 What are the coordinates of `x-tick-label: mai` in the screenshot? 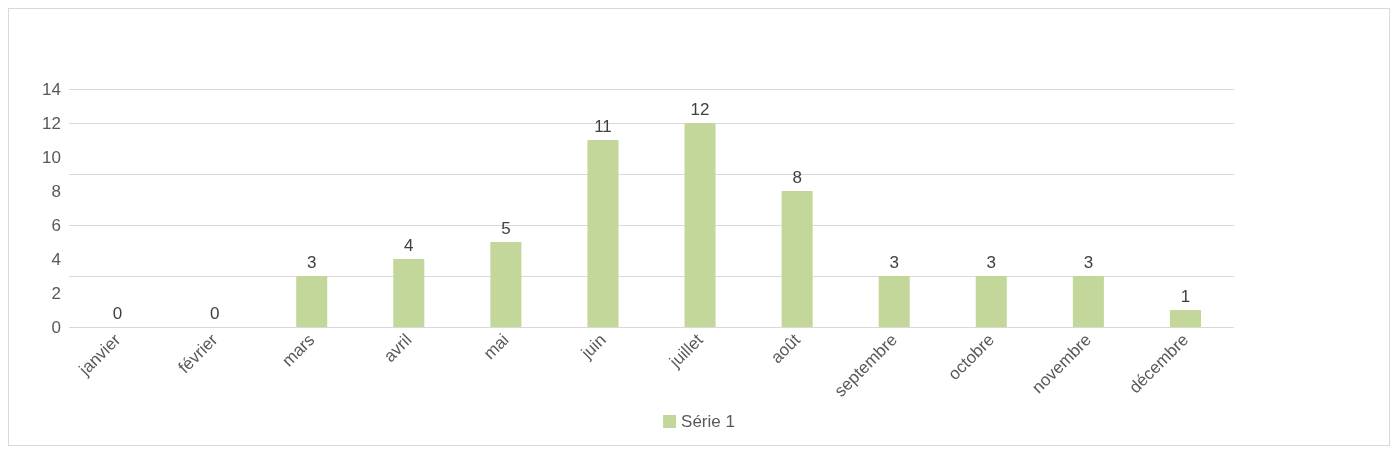 It's located at (496, 347).